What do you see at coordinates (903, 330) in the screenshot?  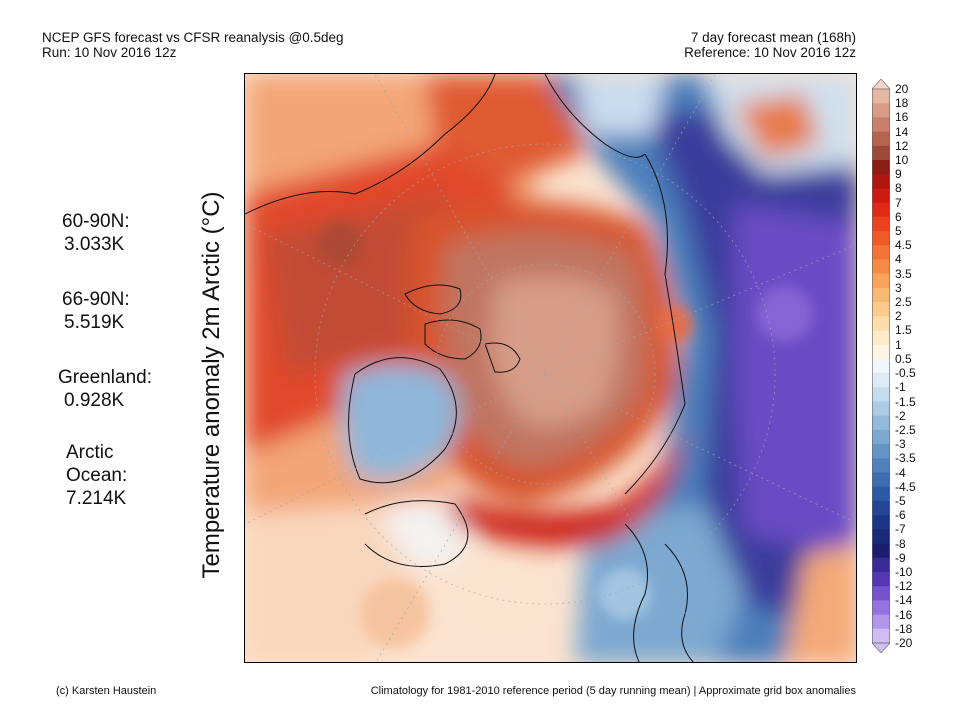 I see `color-scale-label: 1.5` at bounding box center [903, 330].